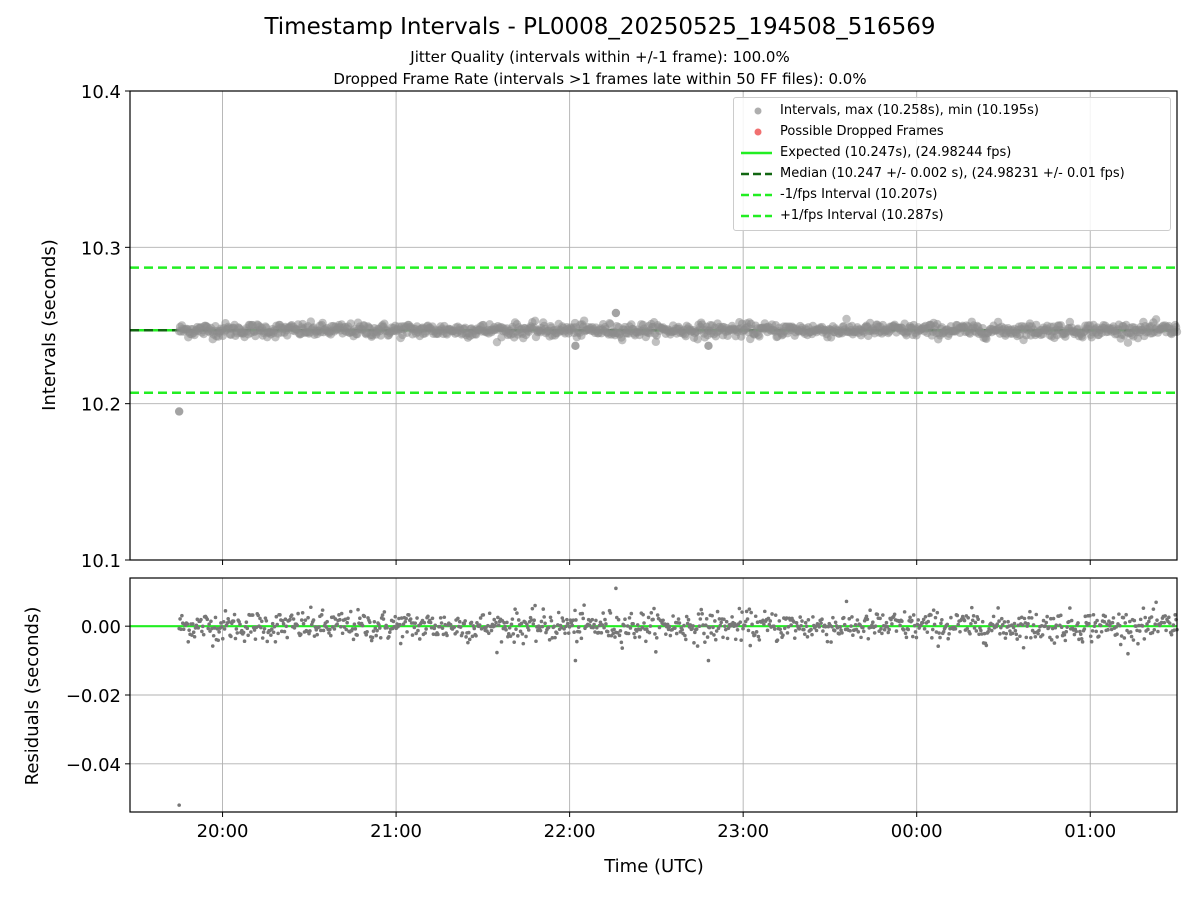 This screenshot has height=900, width=1200. Describe the element at coordinates (575, 346) in the screenshot. I see `interval-outlier-point` at that location.